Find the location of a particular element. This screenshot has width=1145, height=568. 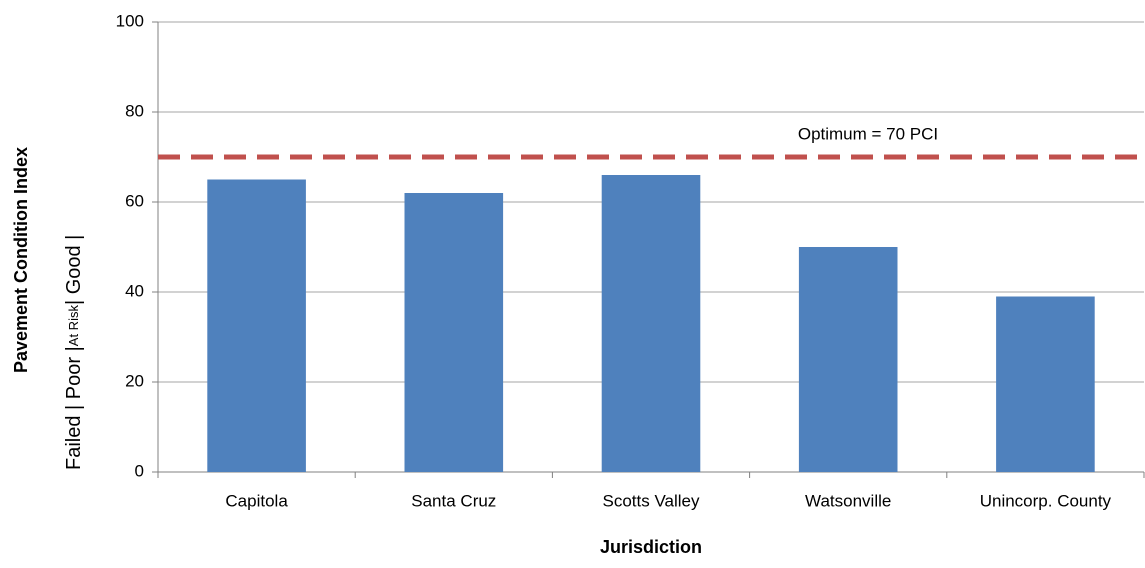

reference-label: Optimum = 70 PCI is located at coordinates (868, 133).